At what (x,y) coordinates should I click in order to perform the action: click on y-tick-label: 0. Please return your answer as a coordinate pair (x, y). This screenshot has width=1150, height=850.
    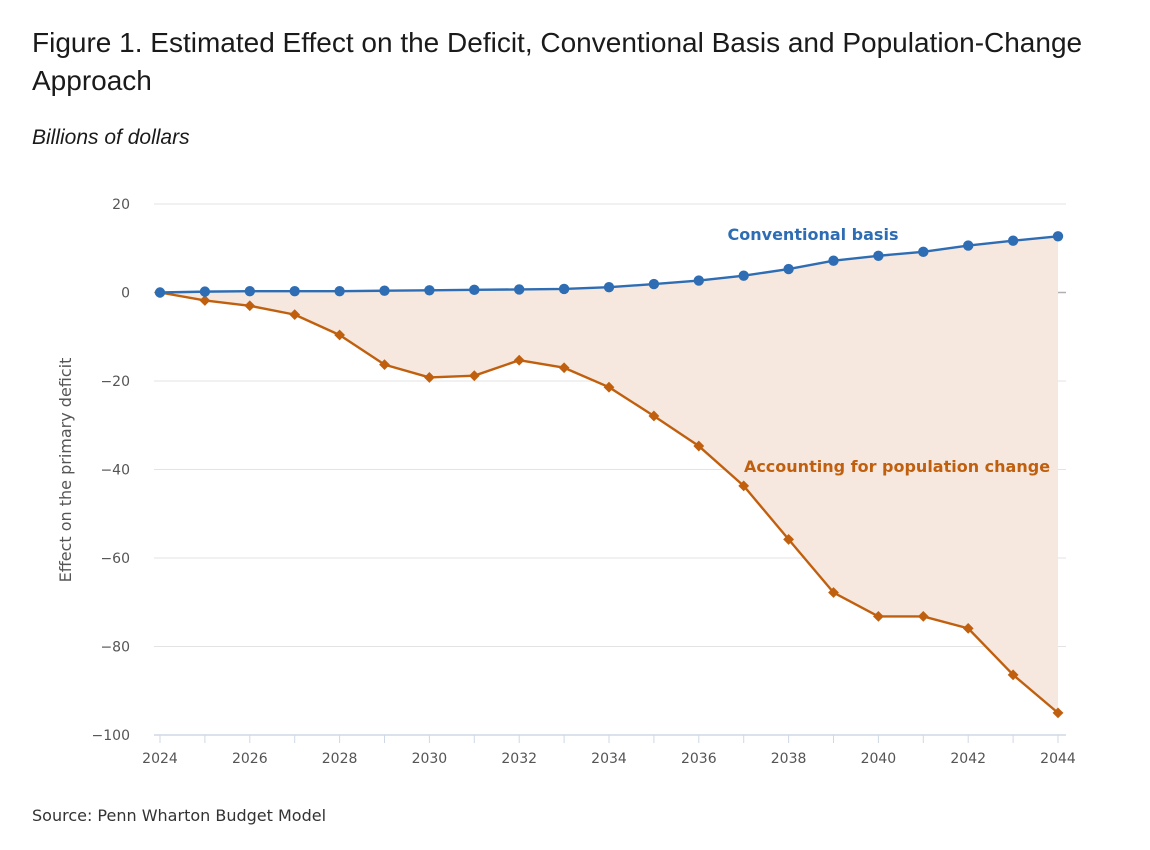
    Looking at the image, I should click on (125, 294).